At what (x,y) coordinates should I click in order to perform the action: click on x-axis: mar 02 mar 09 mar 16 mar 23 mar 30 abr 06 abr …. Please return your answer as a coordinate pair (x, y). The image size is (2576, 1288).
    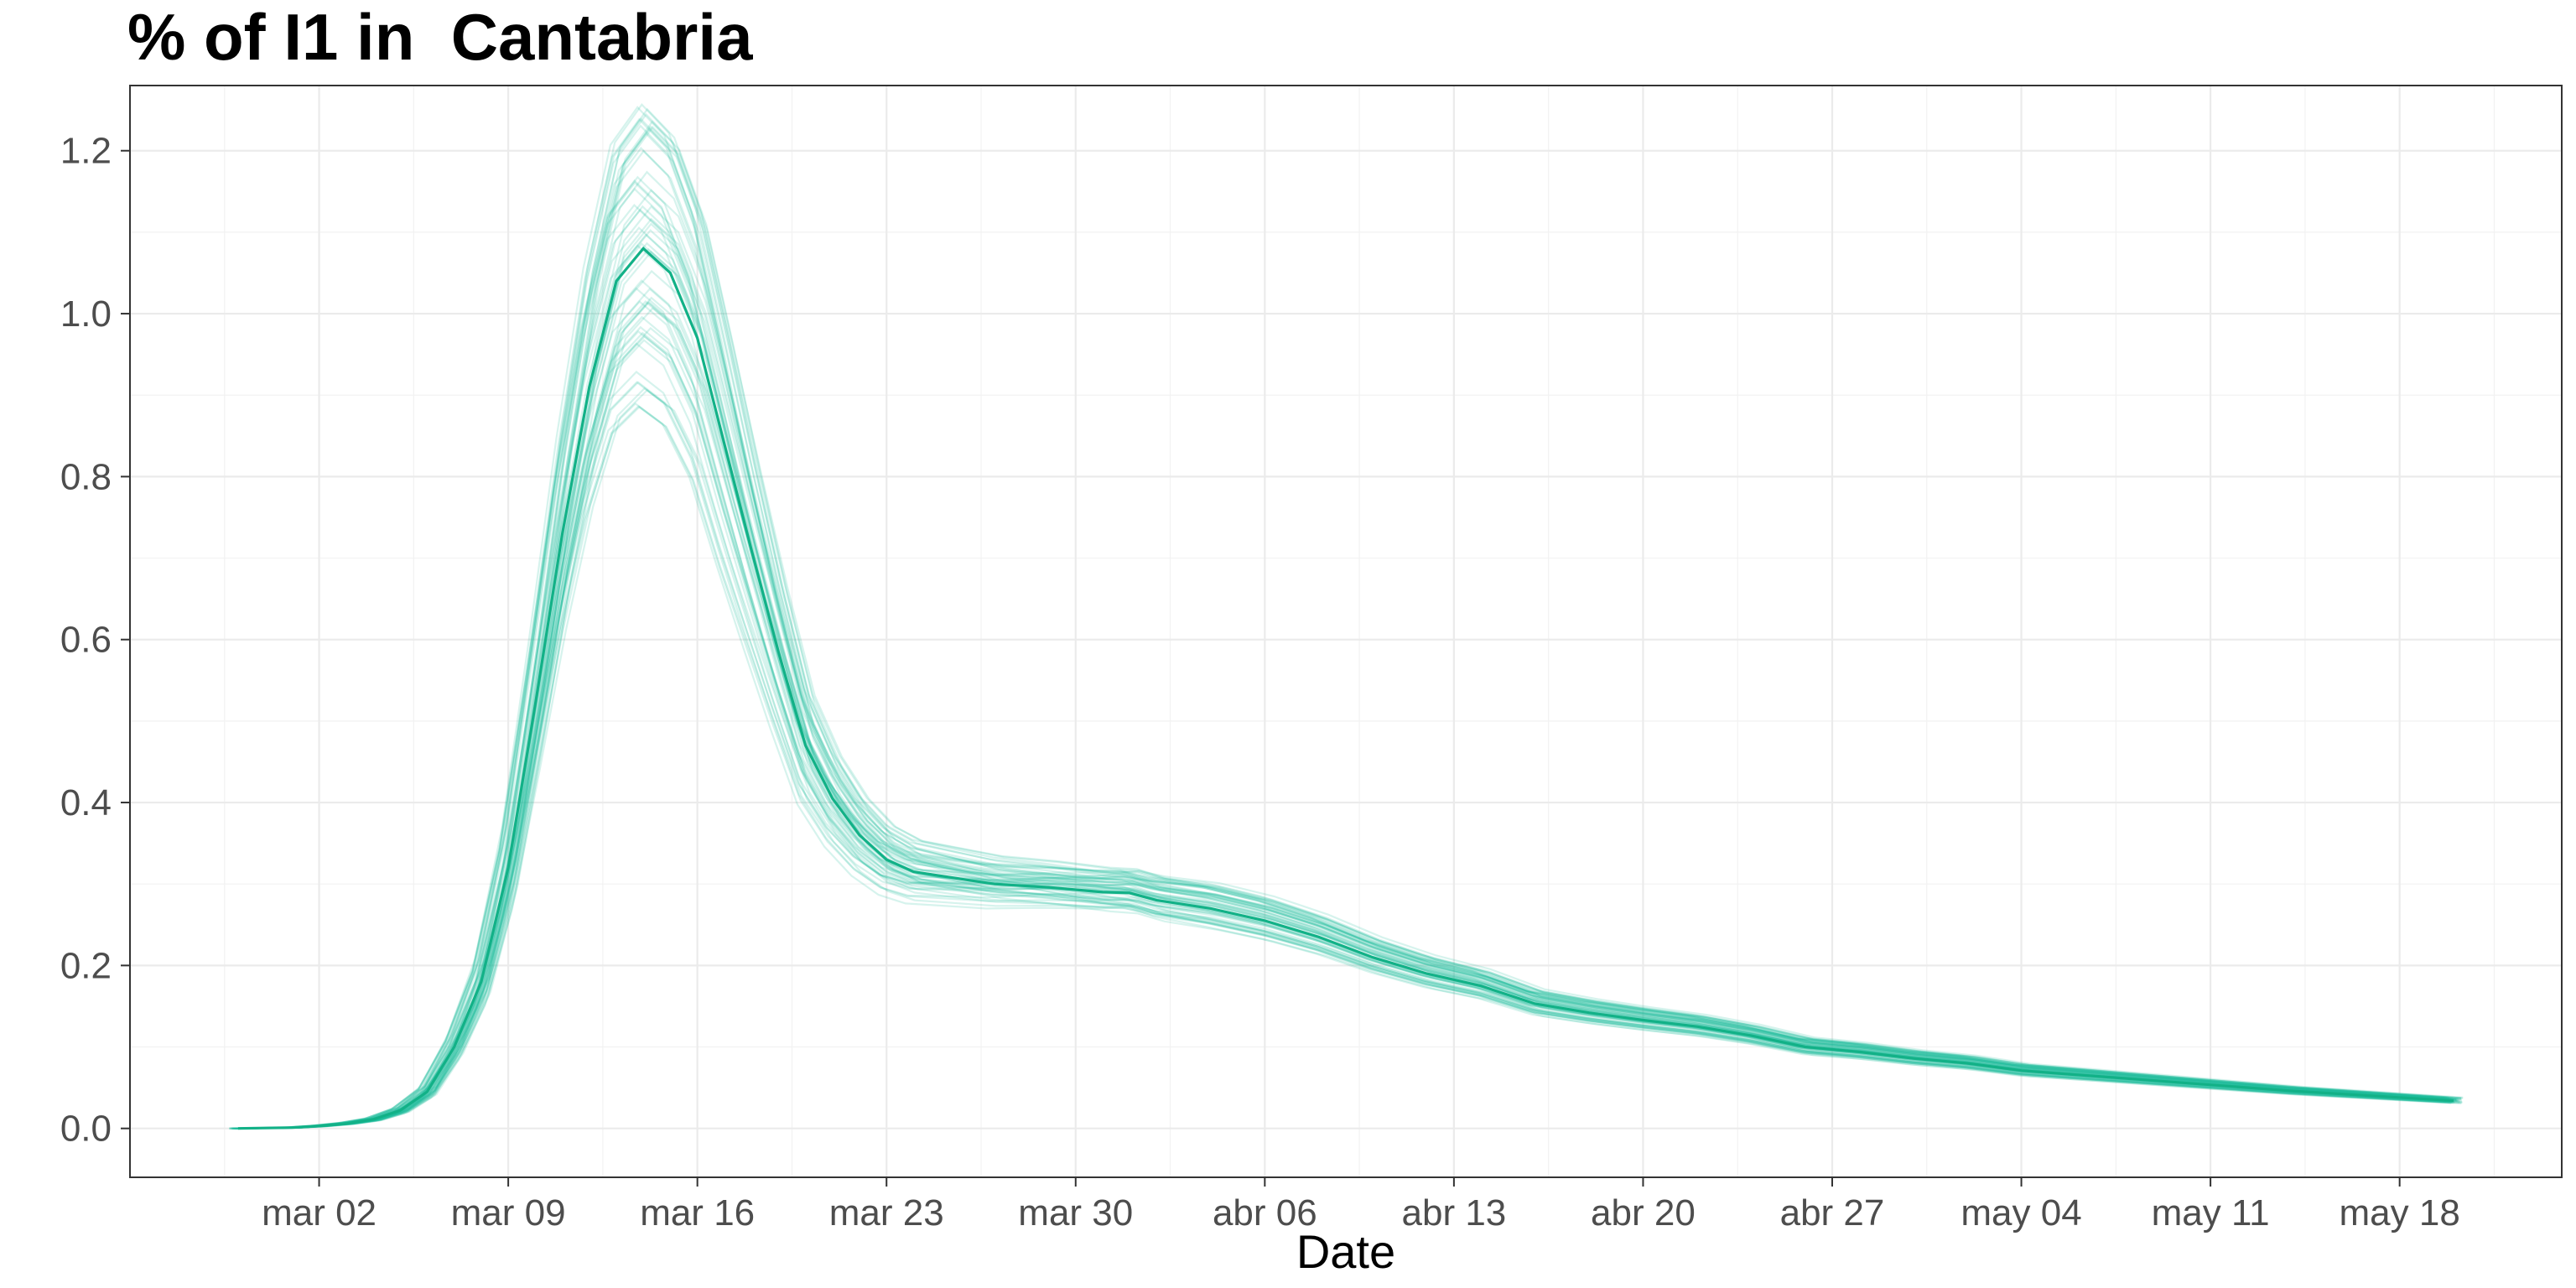
    Looking at the image, I should click on (1361, 1205).